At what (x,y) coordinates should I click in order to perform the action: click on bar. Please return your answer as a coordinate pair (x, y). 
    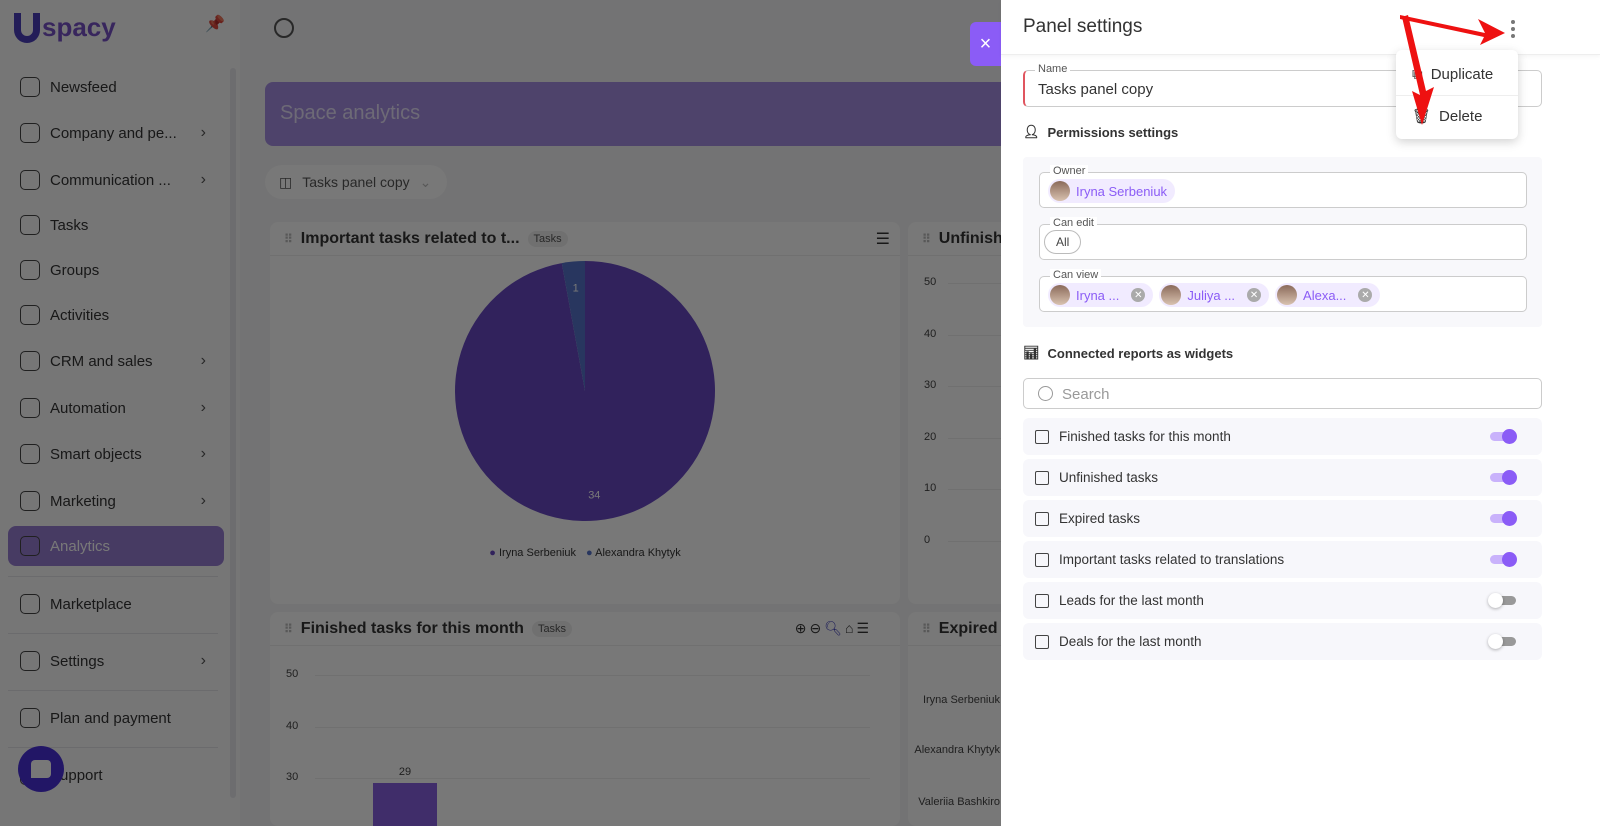
    Looking at the image, I should click on (405, 804).